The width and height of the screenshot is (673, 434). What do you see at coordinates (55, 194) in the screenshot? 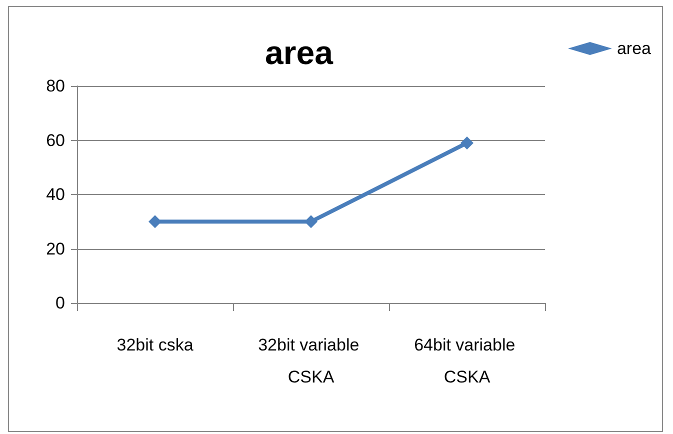
I see `y-tick-label: 40` at bounding box center [55, 194].